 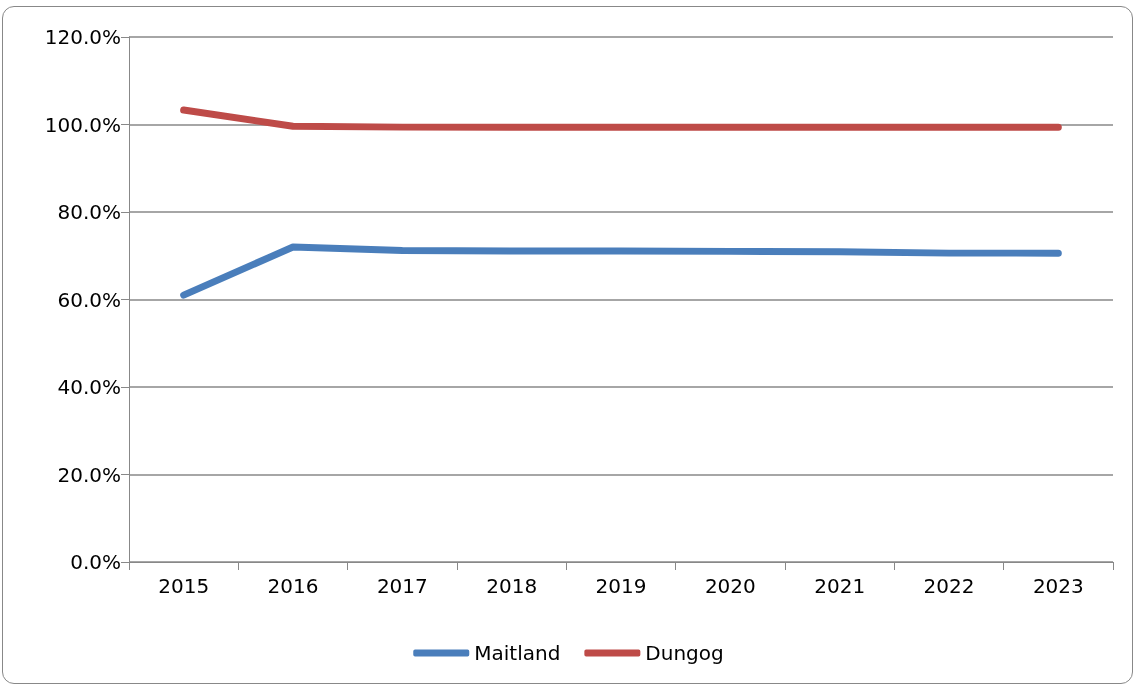 I want to click on x-tick-label: 2019, so click(x=621, y=586).